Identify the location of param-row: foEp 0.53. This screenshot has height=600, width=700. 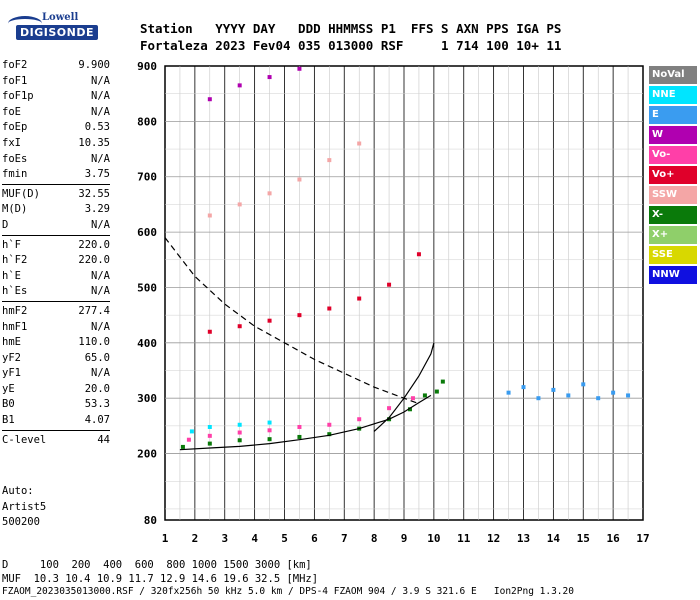
(56, 128).